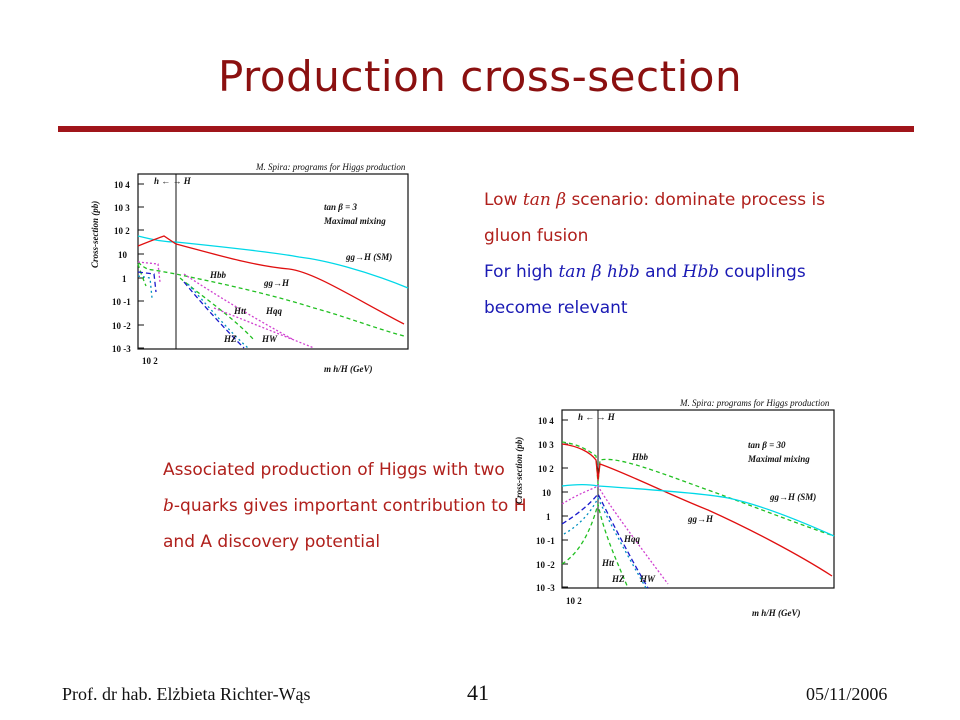 The height and width of the screenshot is (720, 960). Describe the element at coordinates (478, 692) in the screenshot. I see `footer-page-number: 41` at that location.